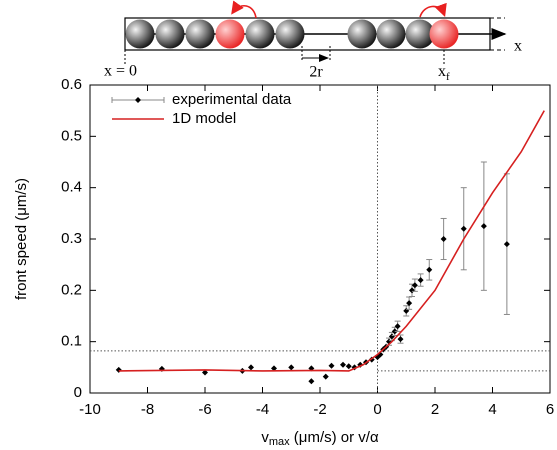 The height and width of the screenshot is (450, 557). I want to click on x-tick-label: -2, so click(319, 409).